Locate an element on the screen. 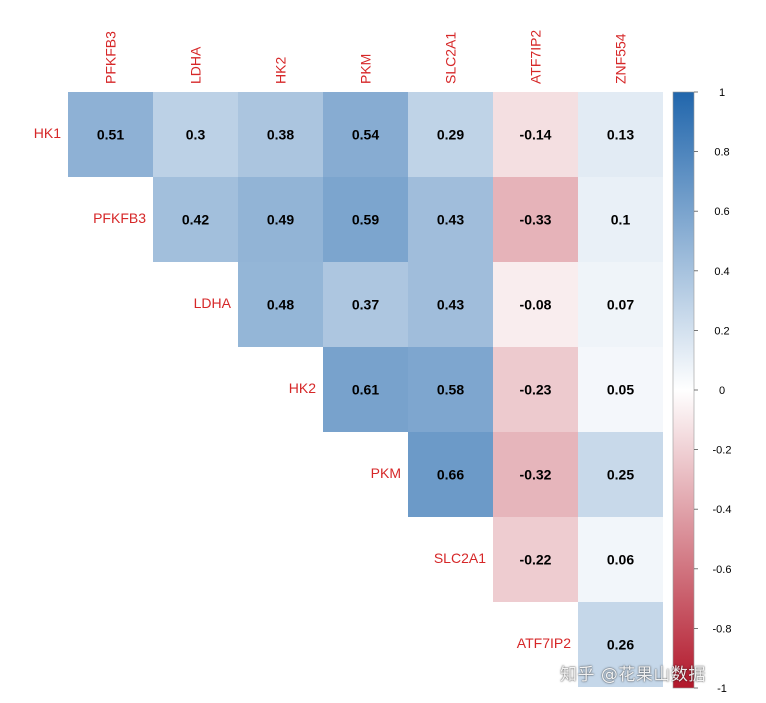  cell-value-label: -0.14 is located at coordinates (536, 135).